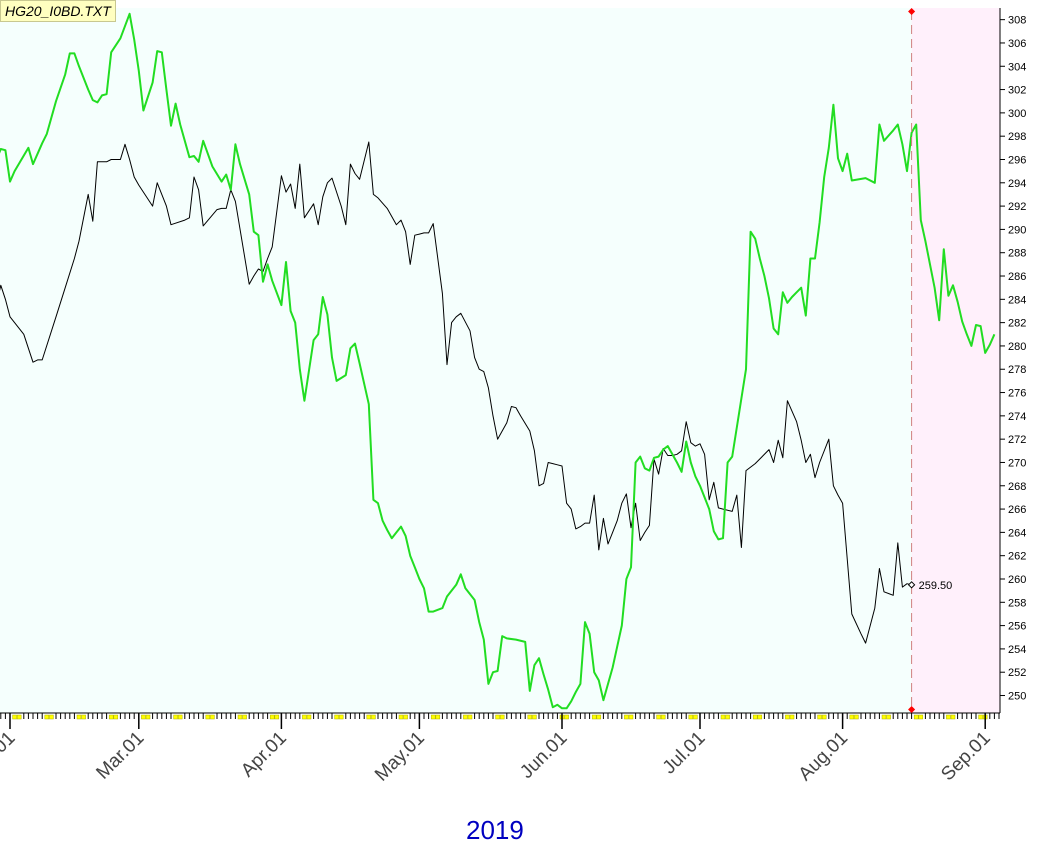 The width and height of the screenshot is (1063, 849). What do you see at coordinates (400, 757) in the screenshot?
I see `x-tick-label: May.01` at bounding box center [400, 757].